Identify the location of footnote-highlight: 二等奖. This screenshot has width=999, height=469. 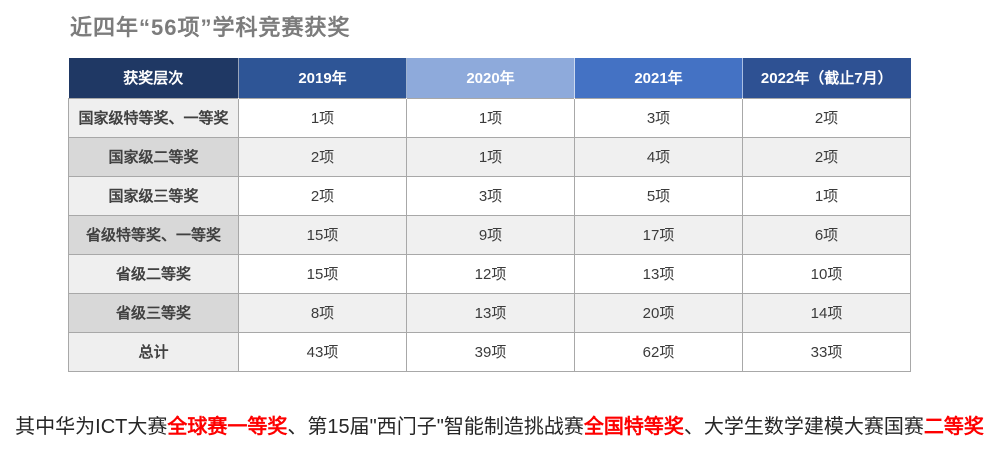
(953, 427).